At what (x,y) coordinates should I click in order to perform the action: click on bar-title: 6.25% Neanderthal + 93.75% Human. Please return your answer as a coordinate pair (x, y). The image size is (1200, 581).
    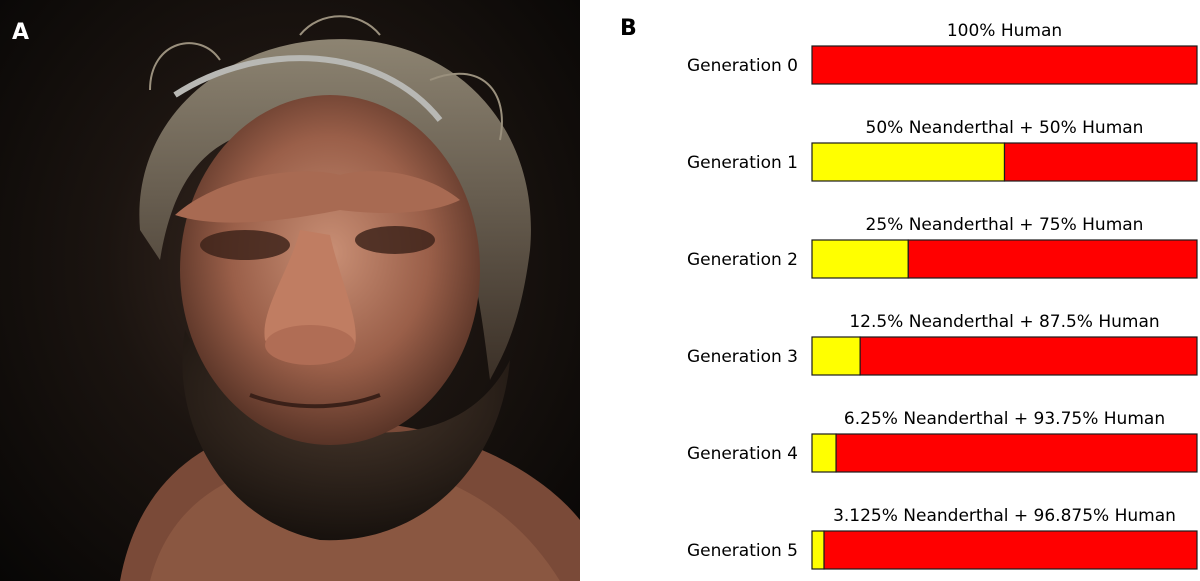
    Looking at the image, I should click on (1004, 419).